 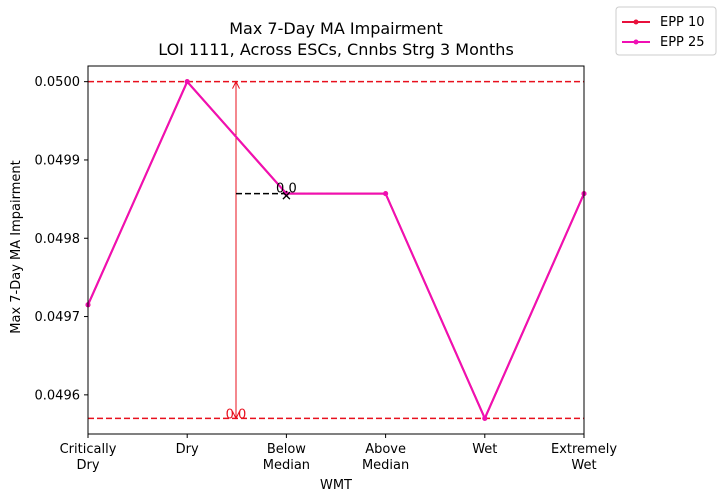 What do you see at coordinates (236, 84) in the screenshot?
I see `range-arrow-head-top` at bounding box center [236, 84].